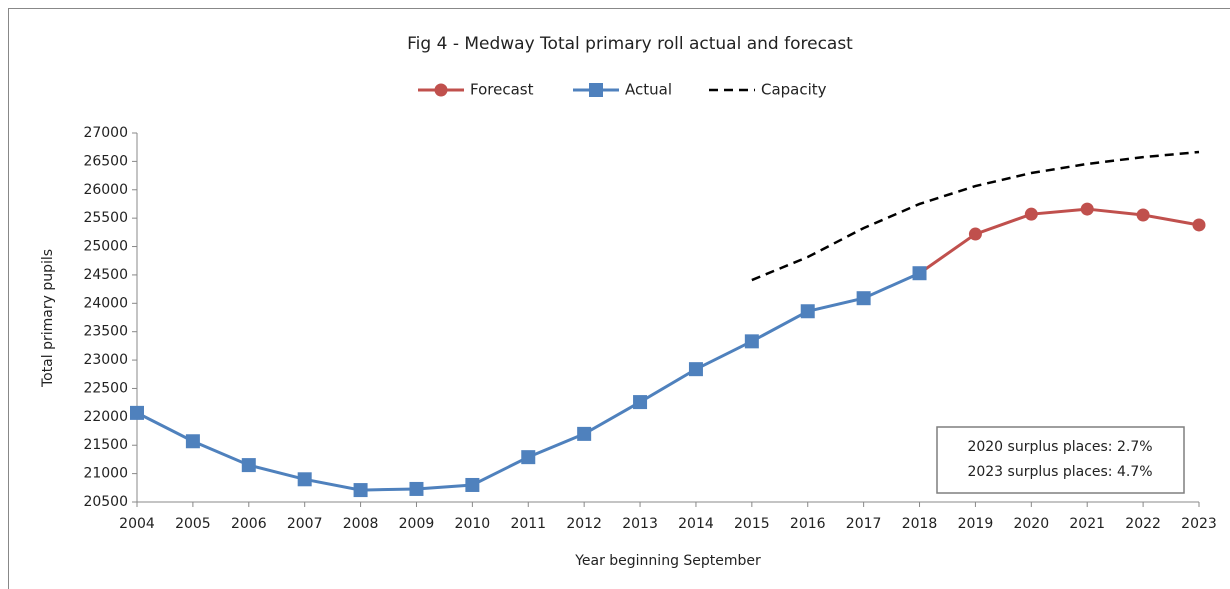 This screenshot has height=589, width=1230. I want to click on y-tick-label: 23500, so click(105, 332).